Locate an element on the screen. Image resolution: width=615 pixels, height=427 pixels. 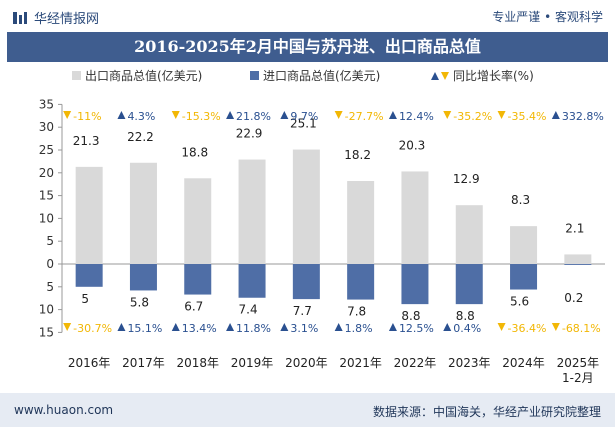
brand: 华经情报网 is located at coordinates (55, 17).